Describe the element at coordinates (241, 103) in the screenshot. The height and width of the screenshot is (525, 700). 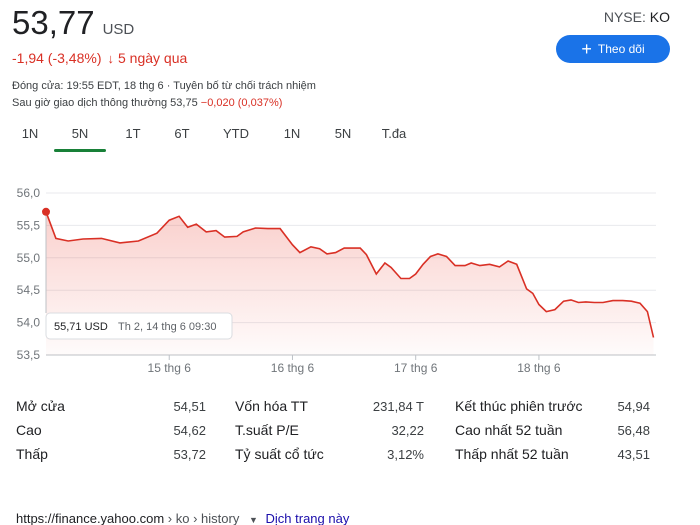
I see `after-hours-change: −0,020 (0,037%)` at that location.